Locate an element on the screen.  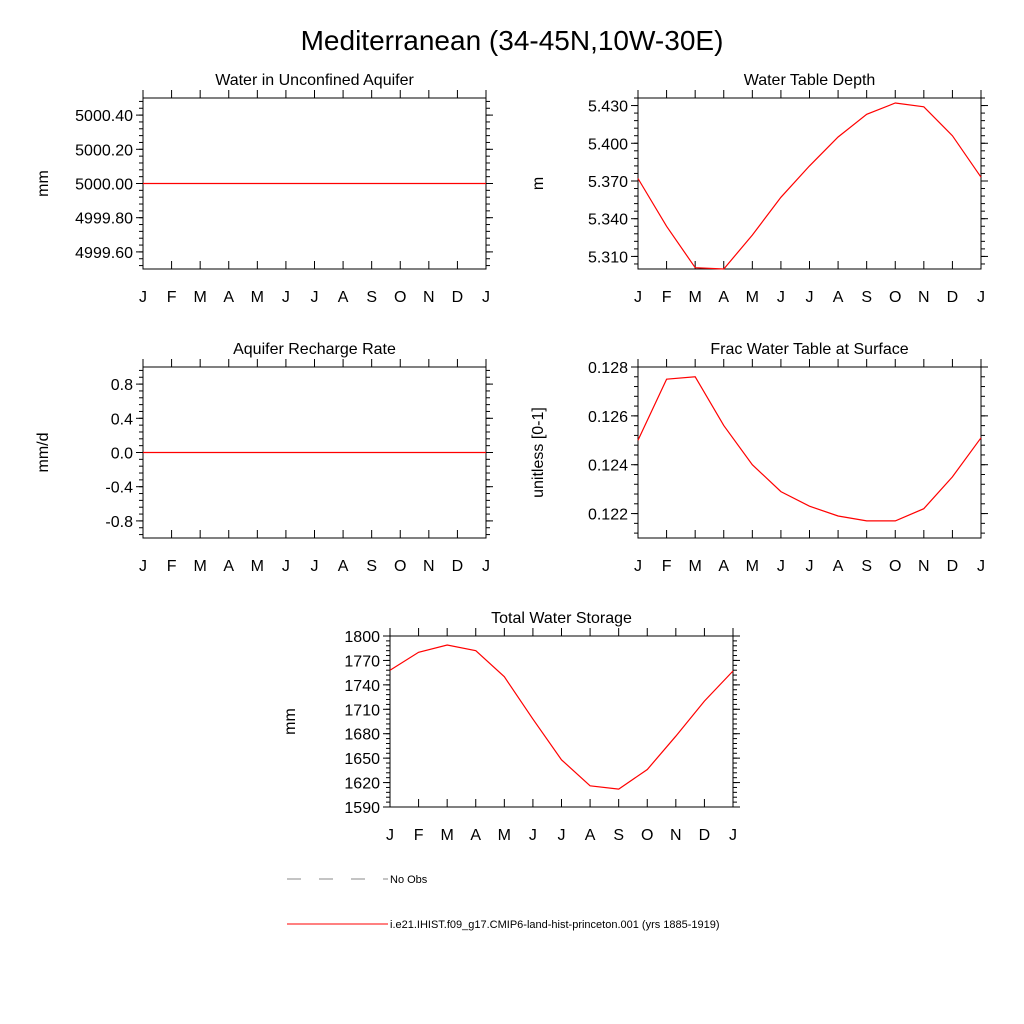
y-tick-label: 1680 is located at coordinates (362, 735).